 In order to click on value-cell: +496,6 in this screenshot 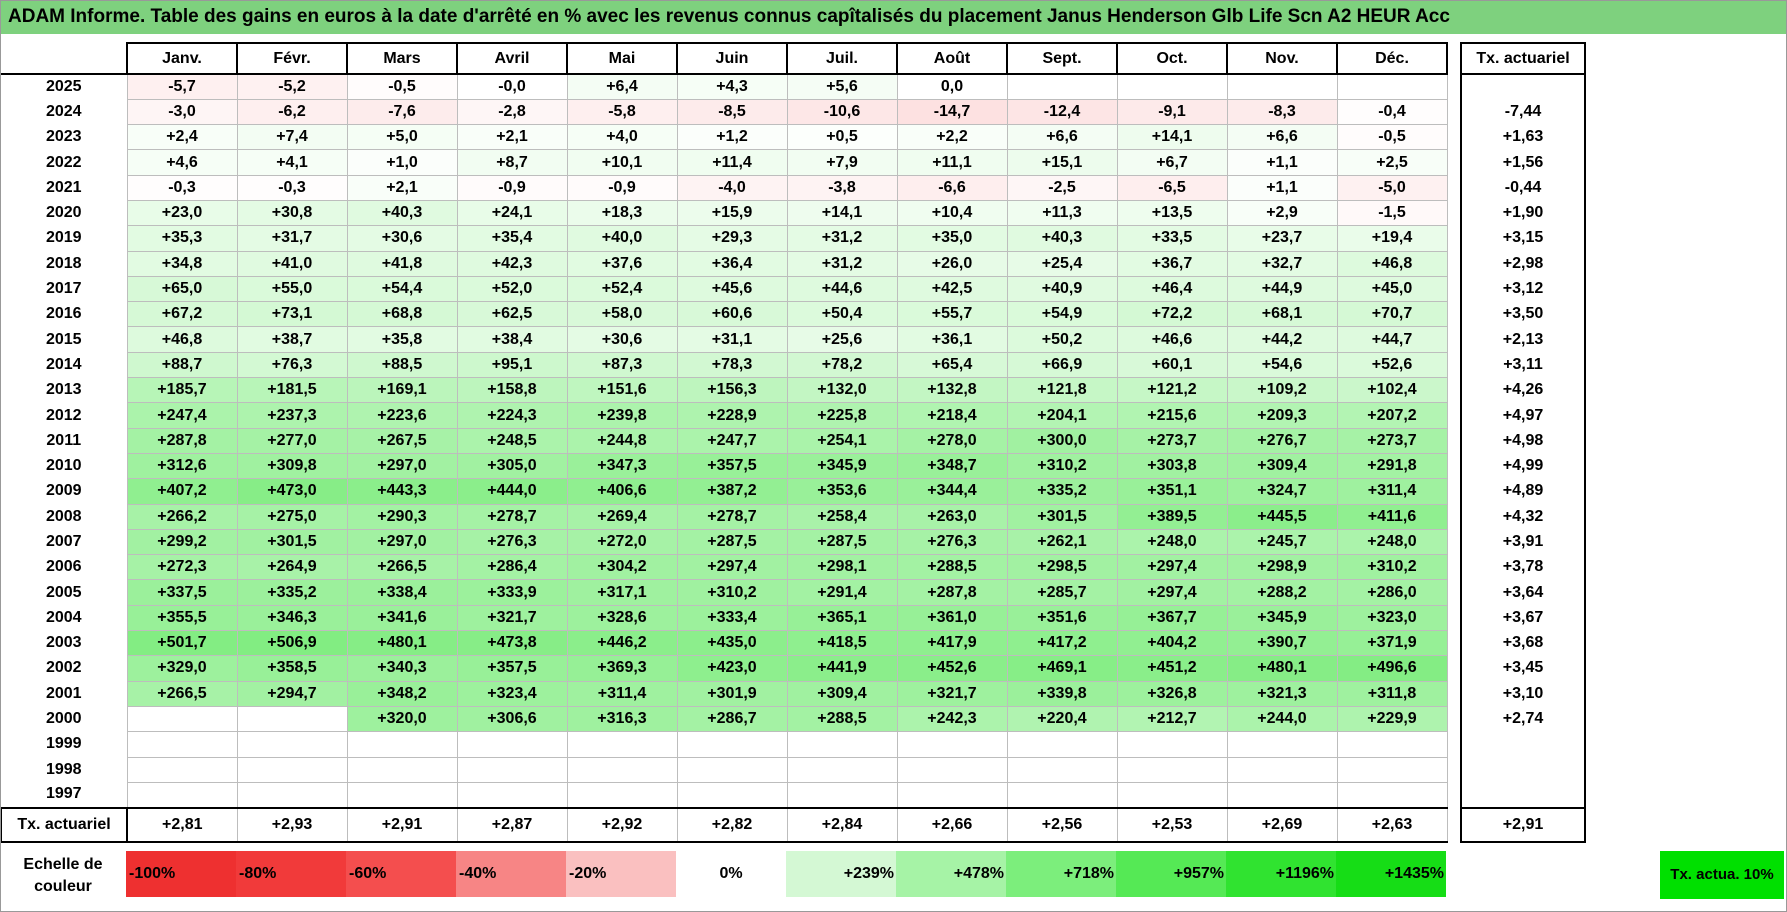, I will do `click(1392, 668)`.